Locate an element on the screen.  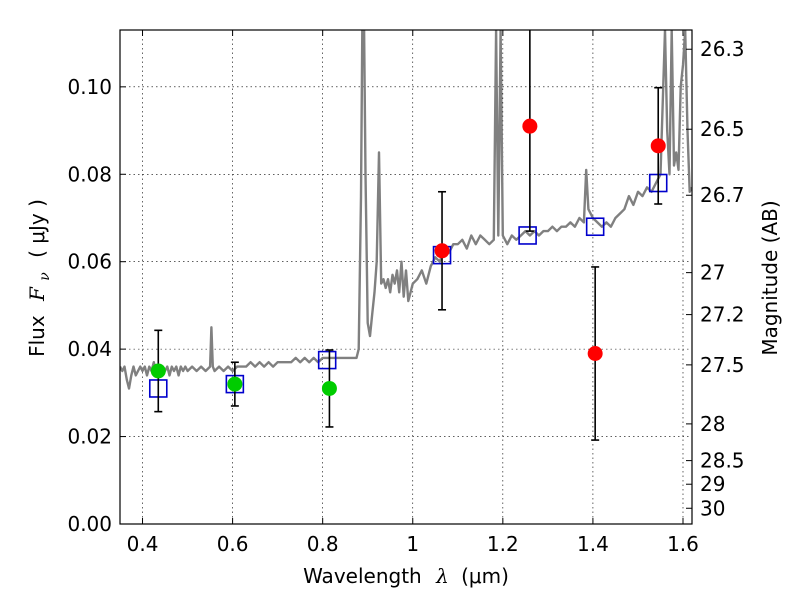
y-tick-label: 0.10 is located at coordinates (89, 87).